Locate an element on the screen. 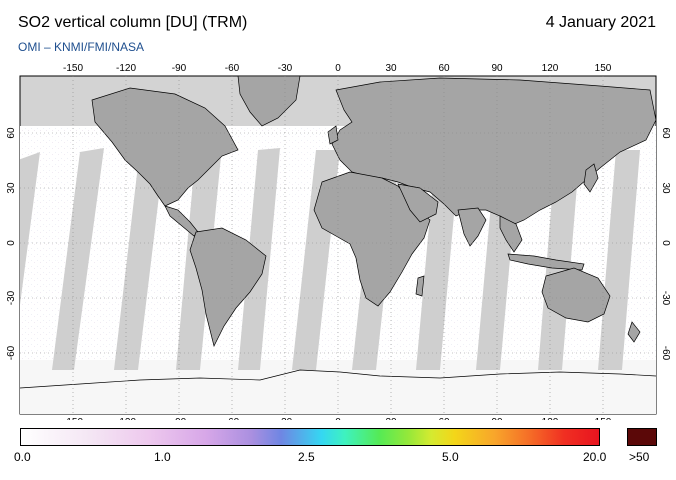  lon-tick-top: 0 is located at coordinates (338, 68).